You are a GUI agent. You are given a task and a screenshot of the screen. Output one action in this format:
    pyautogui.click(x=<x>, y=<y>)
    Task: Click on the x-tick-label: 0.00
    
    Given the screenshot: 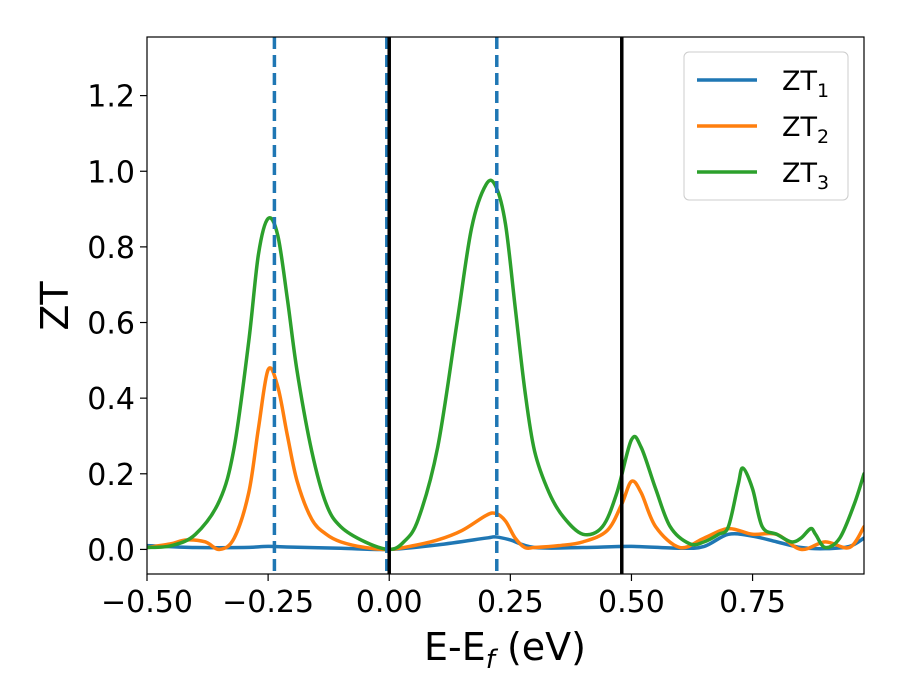 What is the action you would take?
    pyautogui.click(x=389, y=602)
    